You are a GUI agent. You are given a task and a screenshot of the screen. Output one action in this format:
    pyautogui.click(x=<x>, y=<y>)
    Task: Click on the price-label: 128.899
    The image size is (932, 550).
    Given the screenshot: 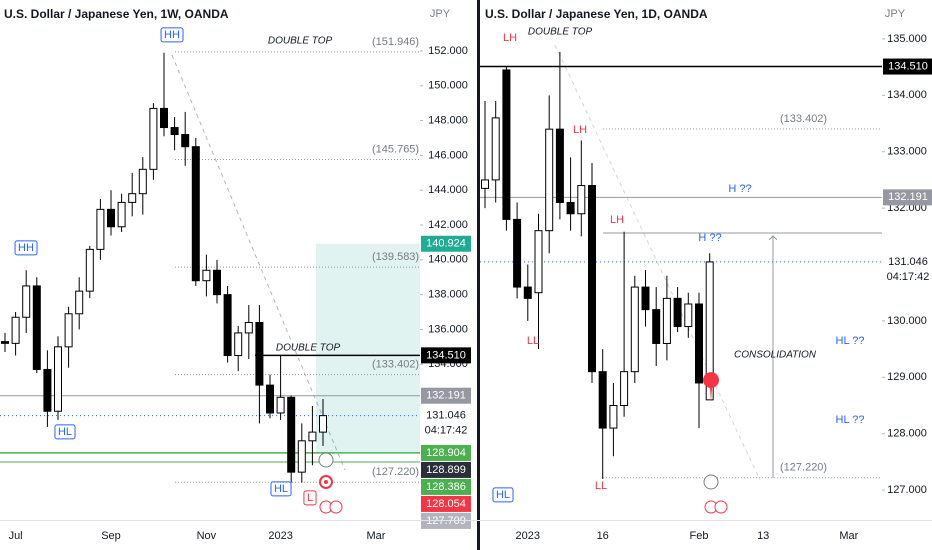 What is the action you would take?
    pyautogui.click(x=446, y=470)
    